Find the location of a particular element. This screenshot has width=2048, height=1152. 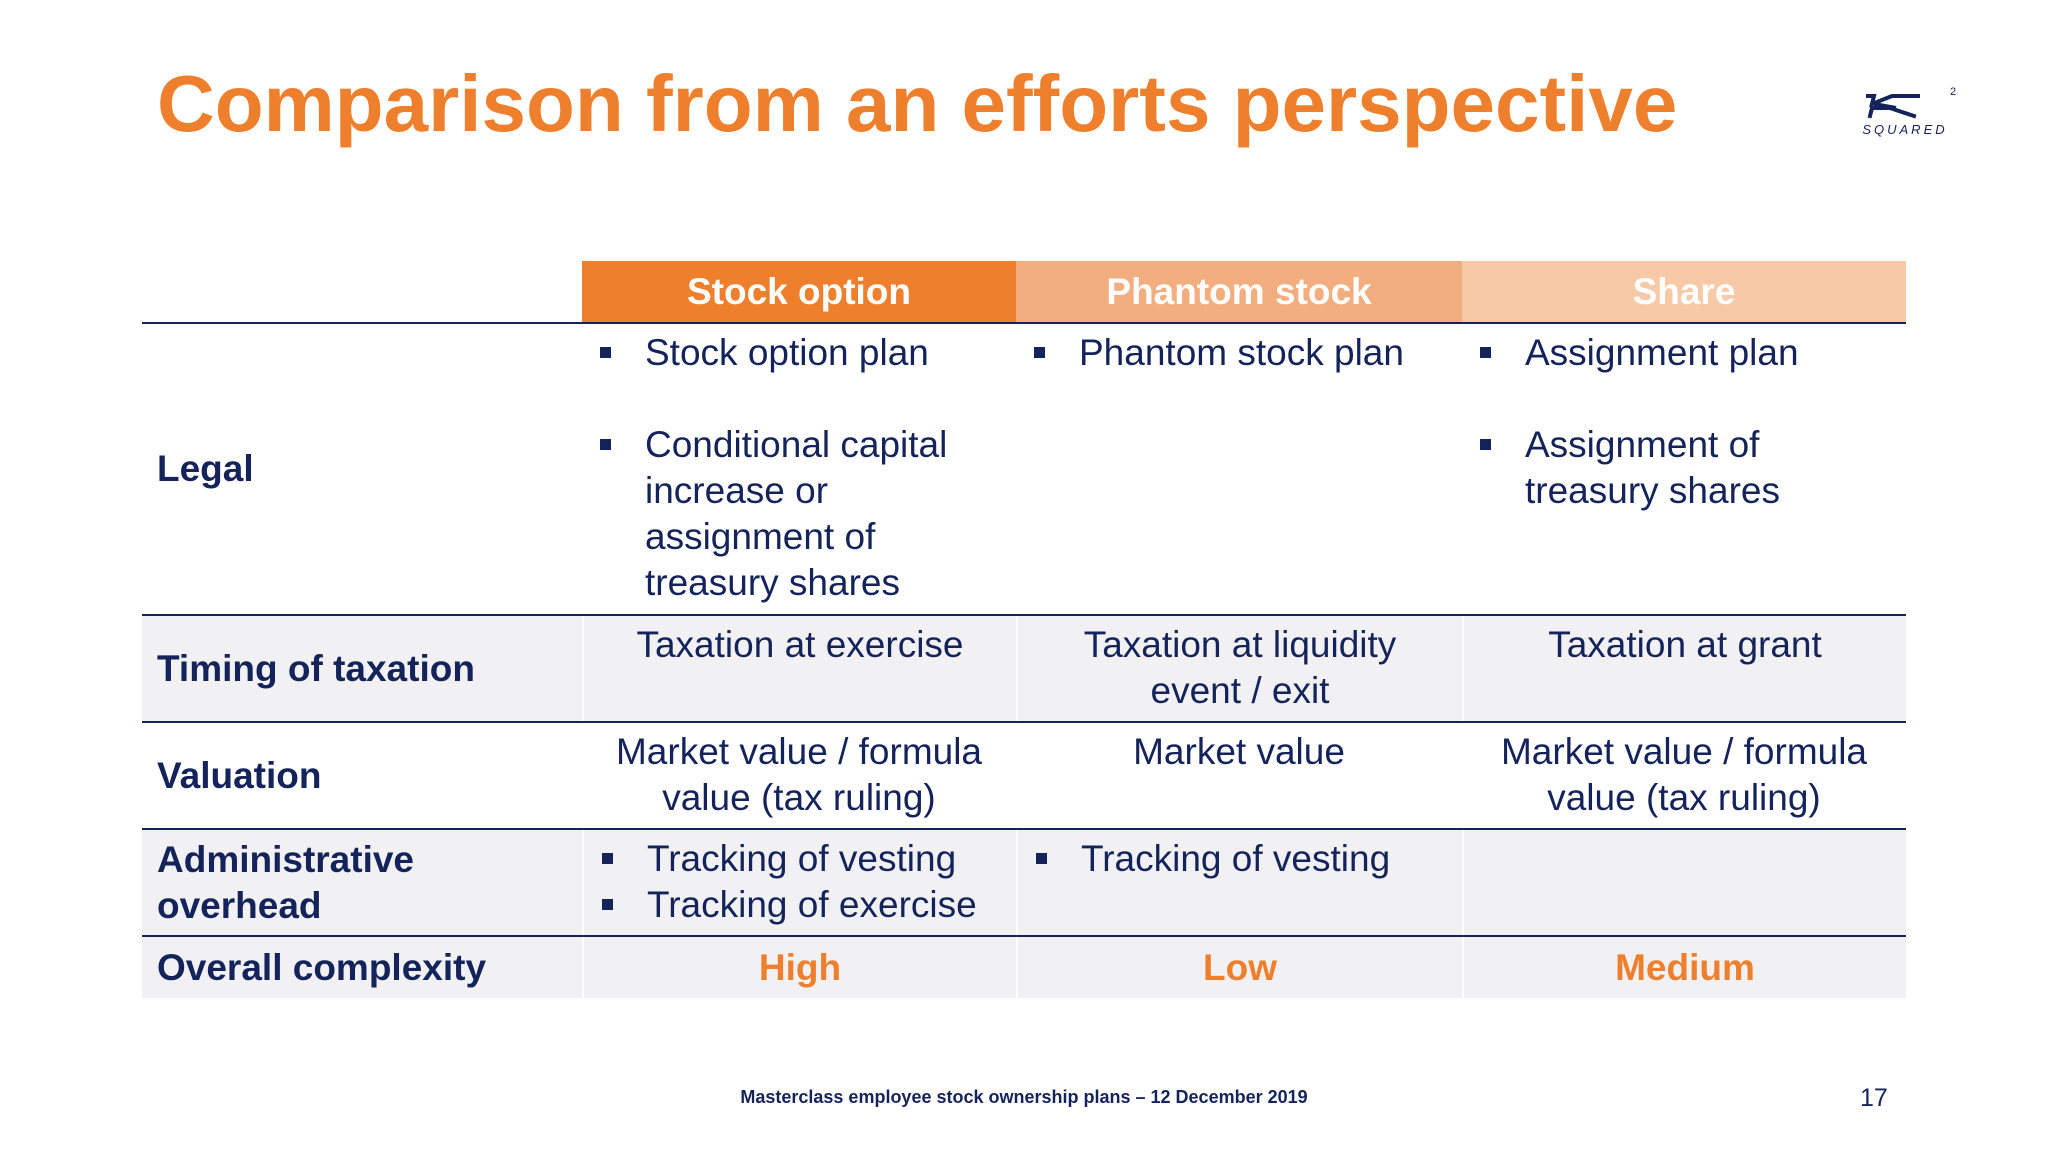

slide-title: Comparison from an efforts perspective is located at coordinates (917, 103).